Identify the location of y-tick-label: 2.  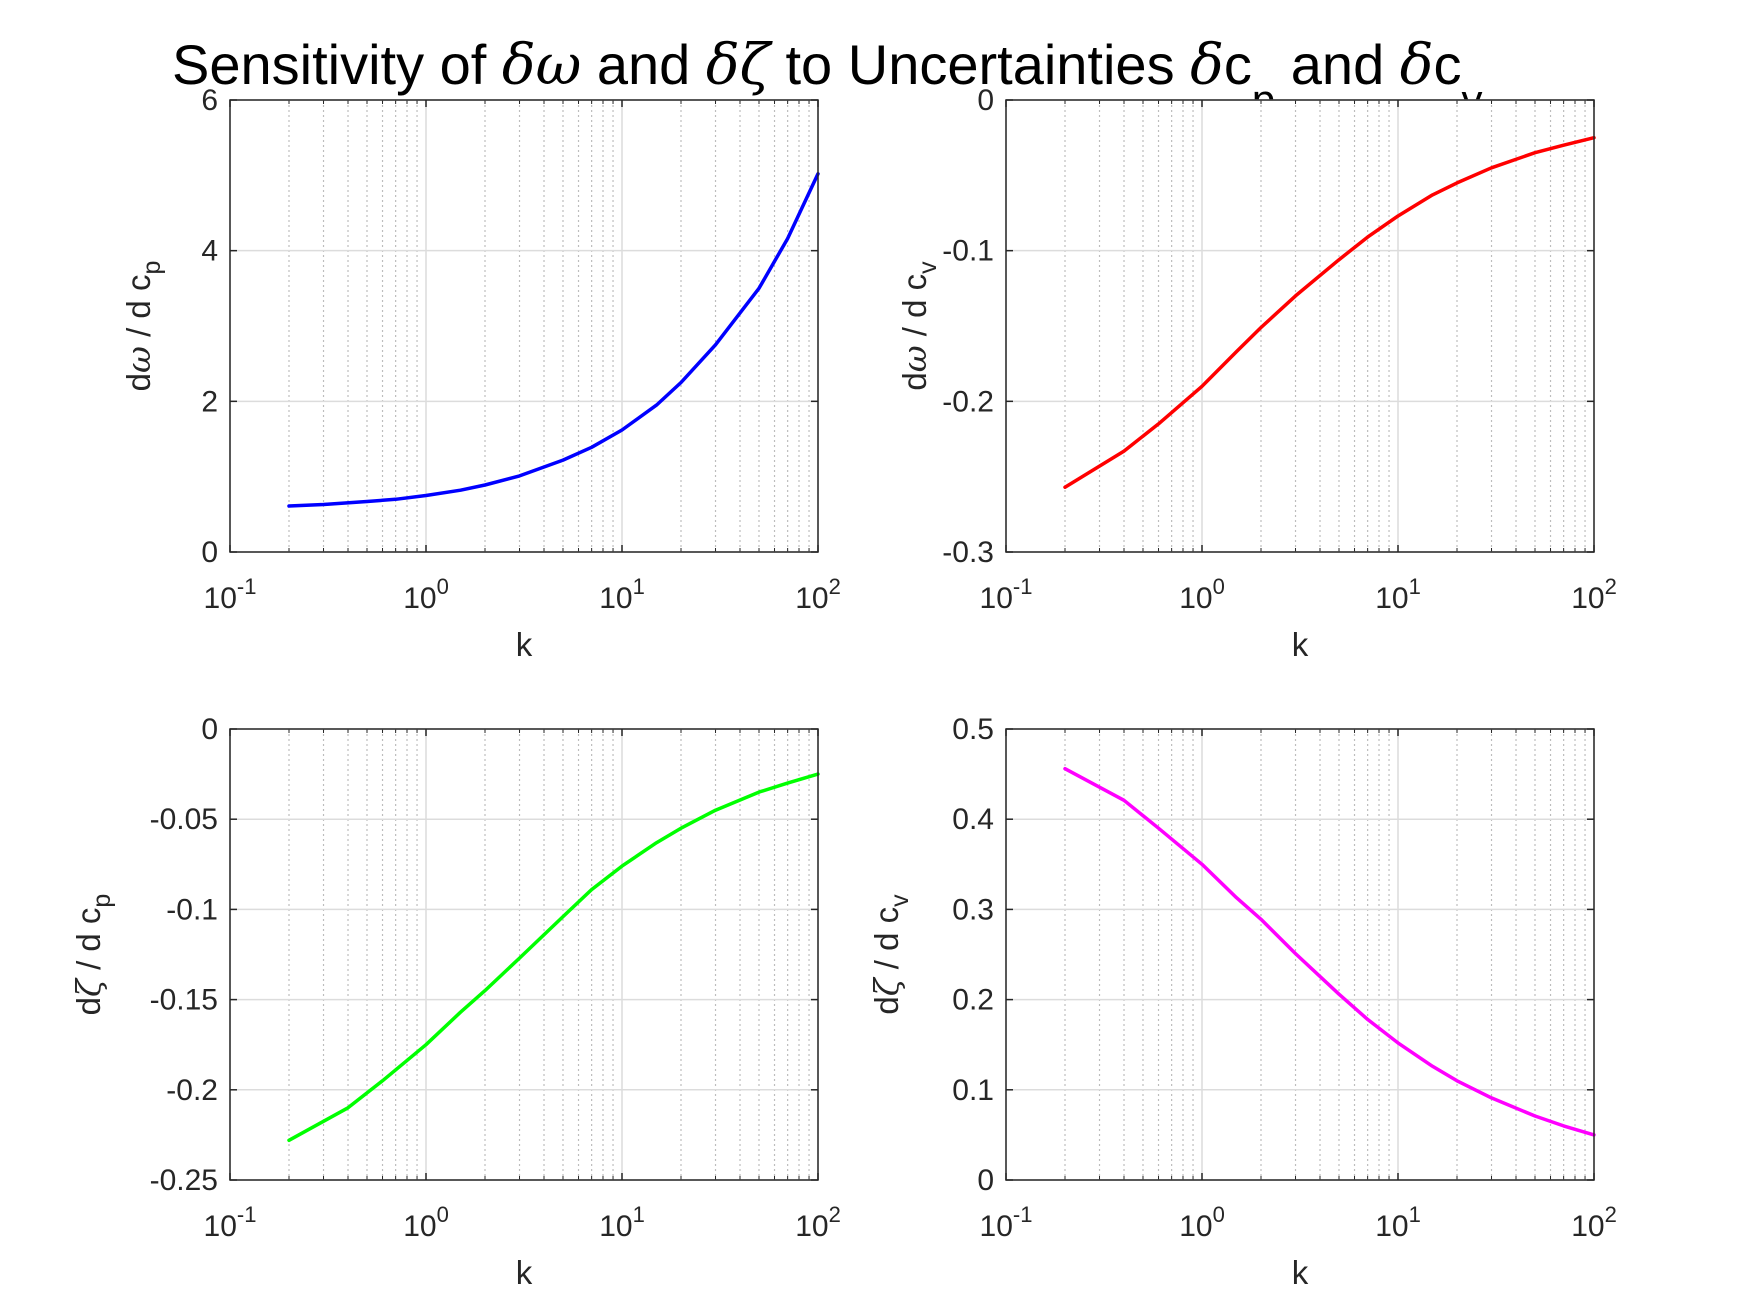
(209, 401).